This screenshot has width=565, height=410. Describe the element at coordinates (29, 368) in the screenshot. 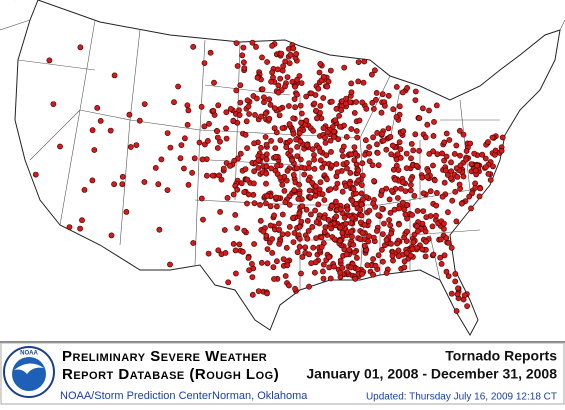

I see `logo-bird` at that location.